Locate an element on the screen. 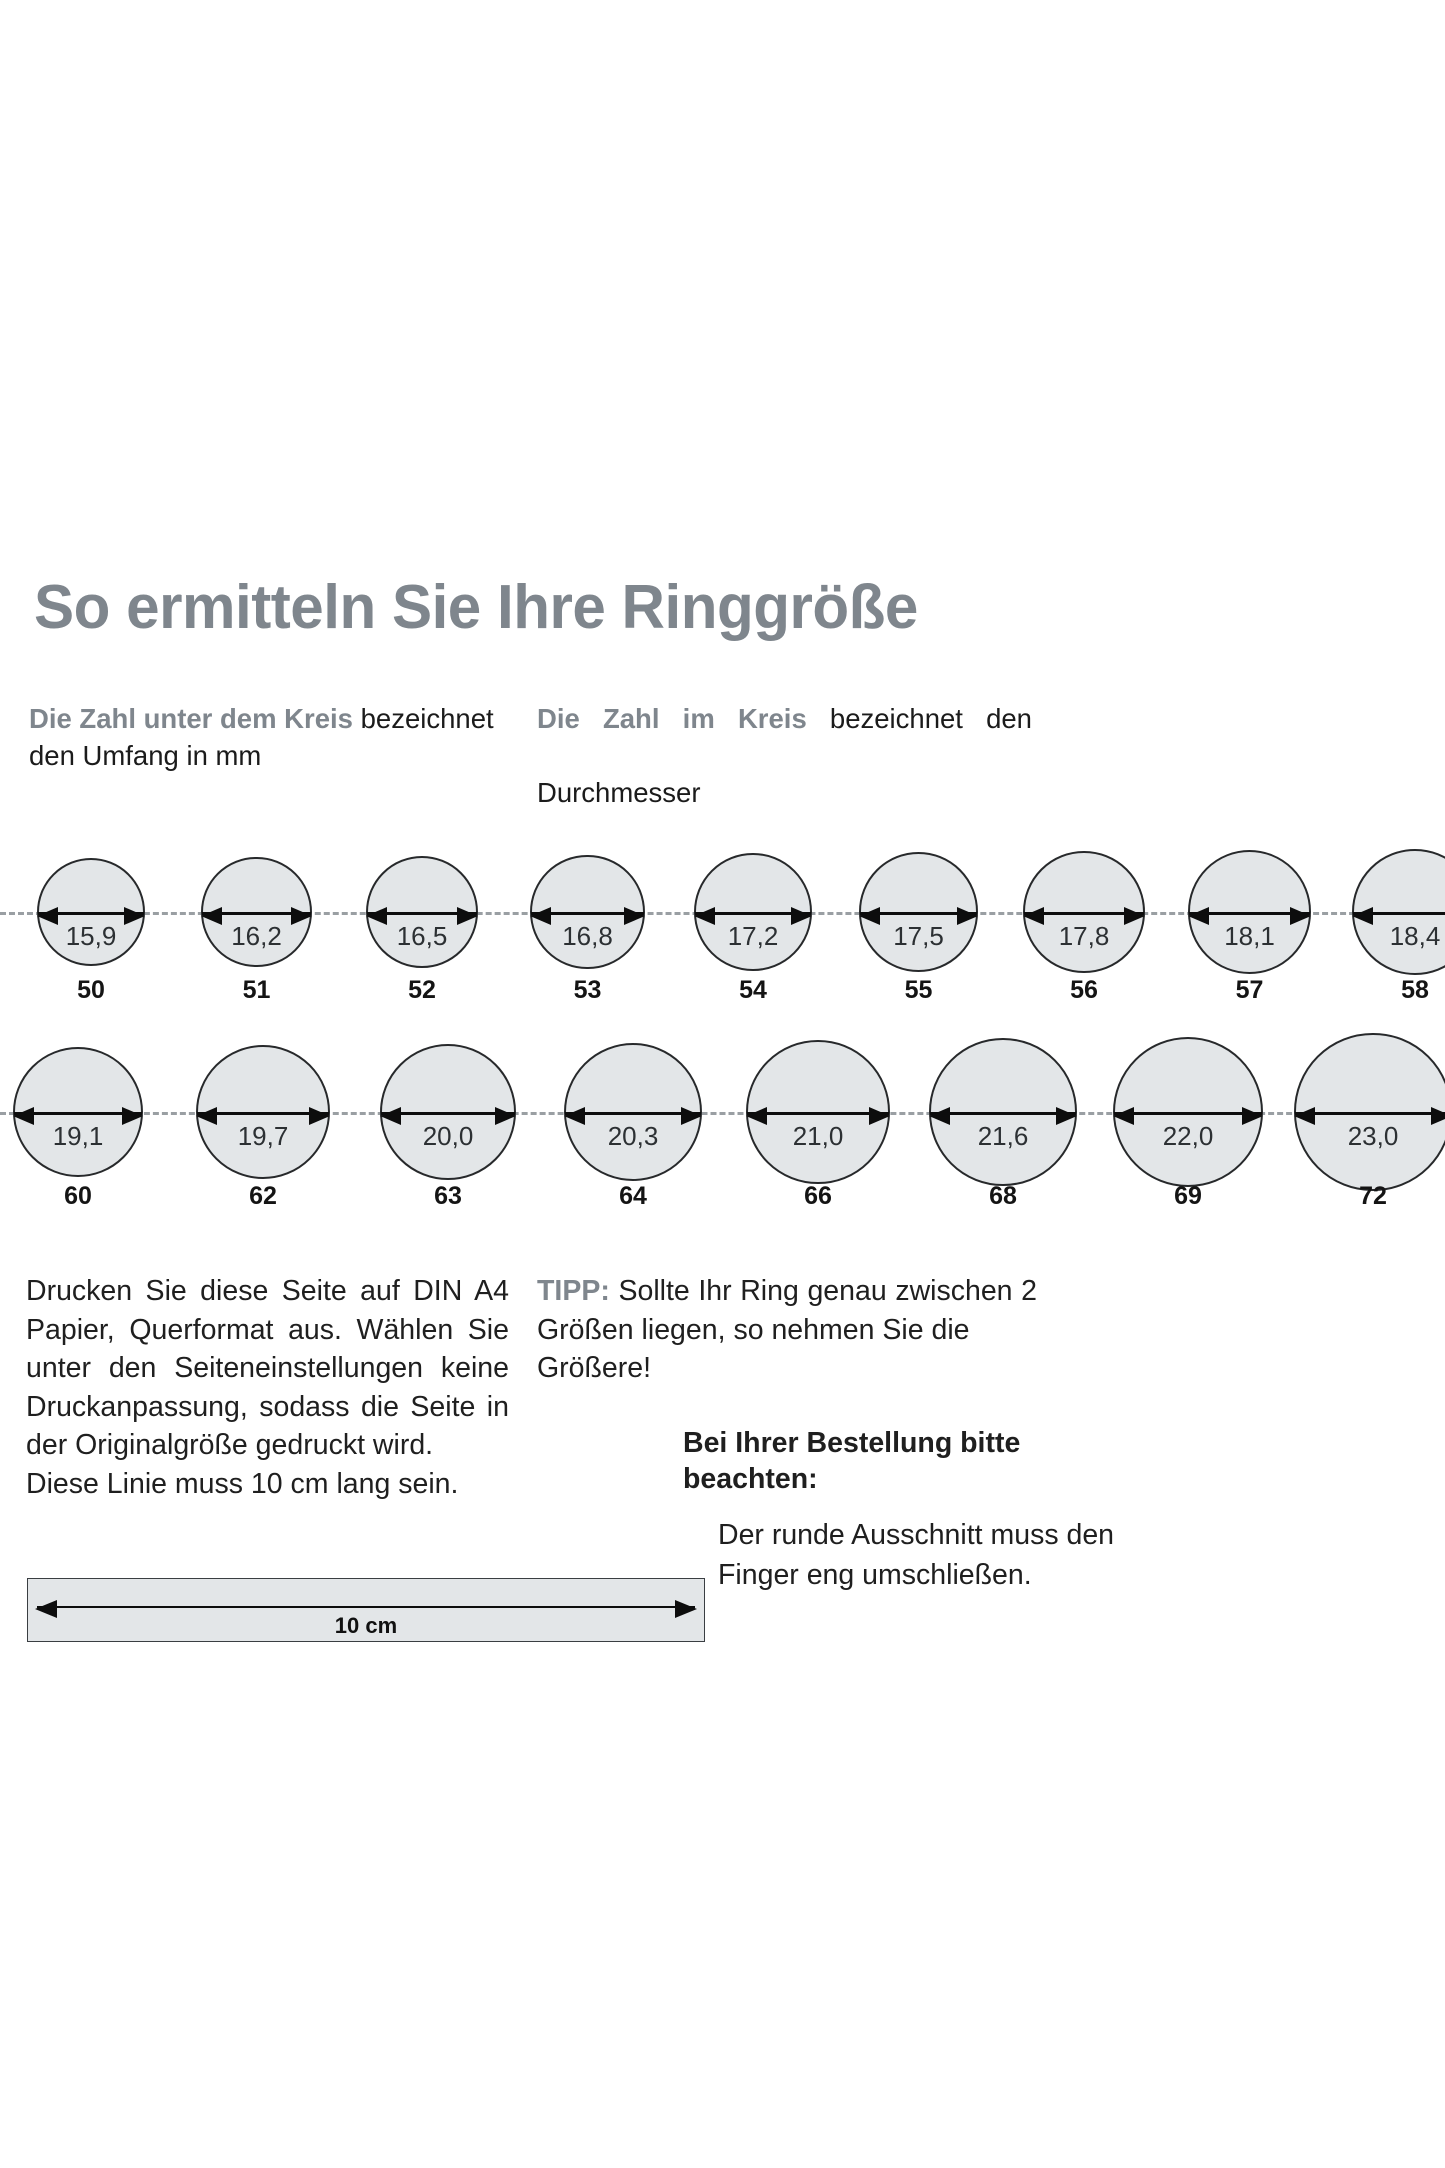 This screenshot has height=2168, width=1445. circumference-label: 54 is located at coordinates (753, 990).